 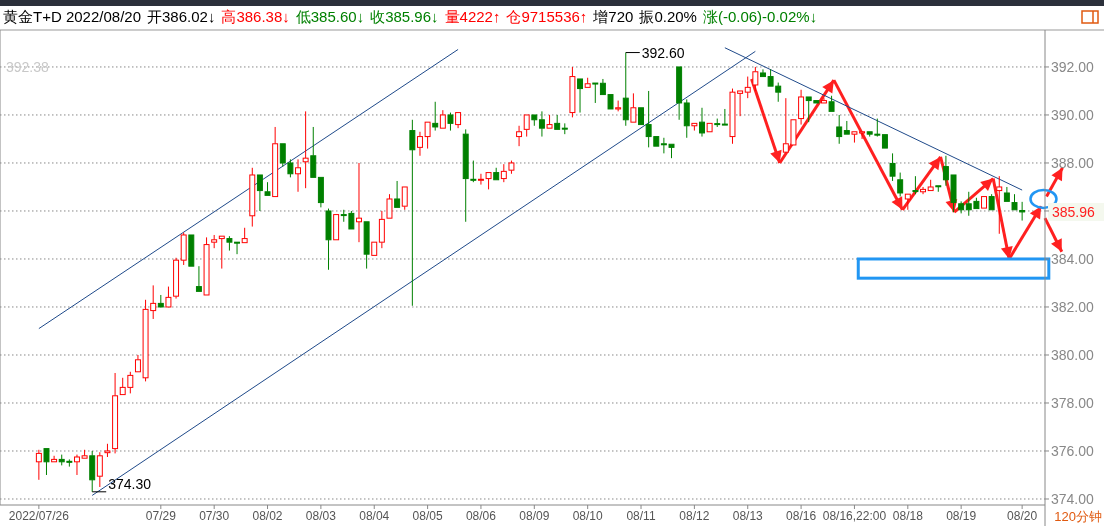 I want to click on text: 振0.20%, so click(x=668, y=16).